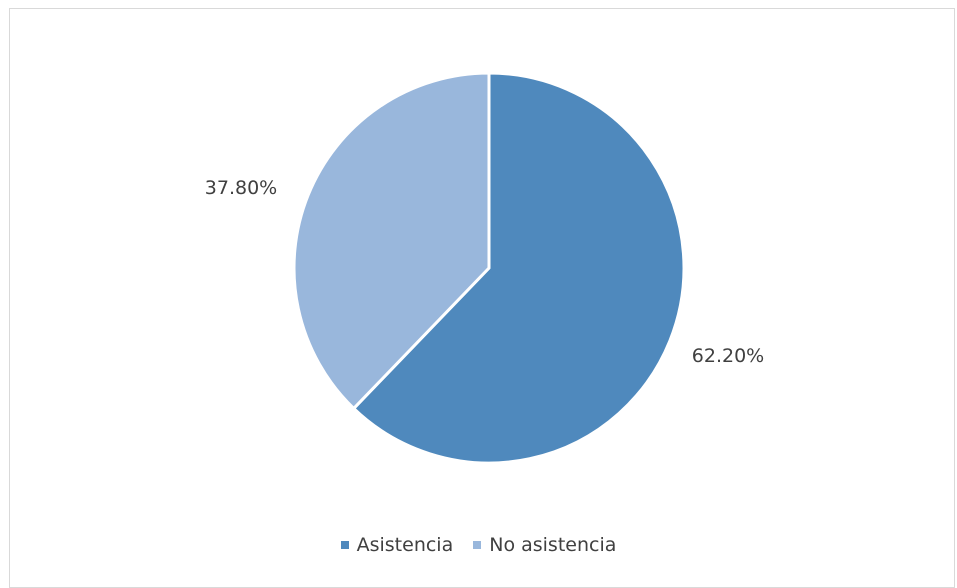  I want to click on pie-slice-no-asistencia, so click(391, 240).